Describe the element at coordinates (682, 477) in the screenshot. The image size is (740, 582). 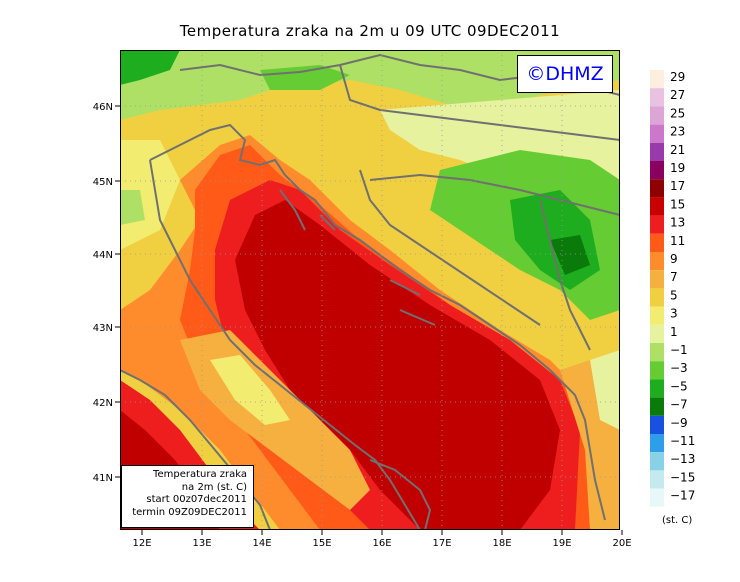
I see `legend-label: −15` at that location.